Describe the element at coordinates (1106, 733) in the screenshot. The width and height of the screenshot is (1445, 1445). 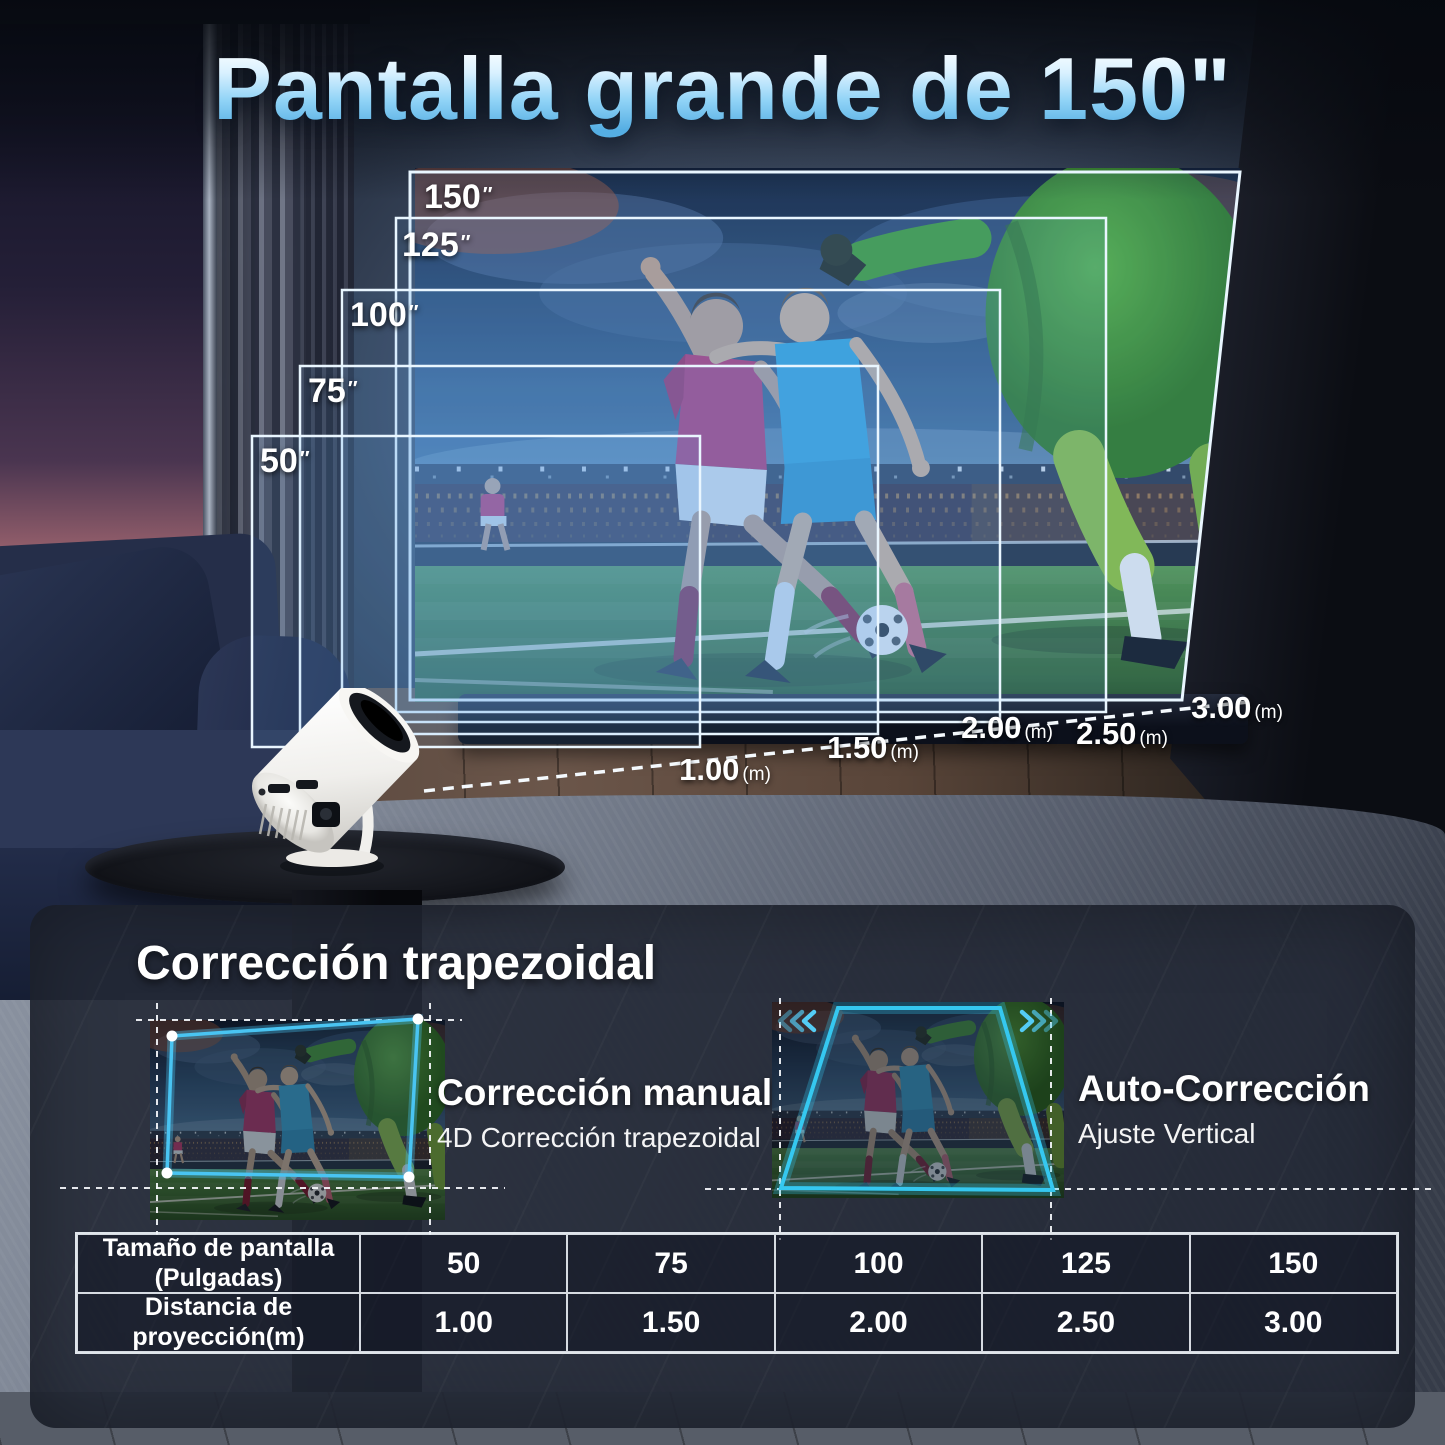
I see `distance-value: 2.50` at that location.